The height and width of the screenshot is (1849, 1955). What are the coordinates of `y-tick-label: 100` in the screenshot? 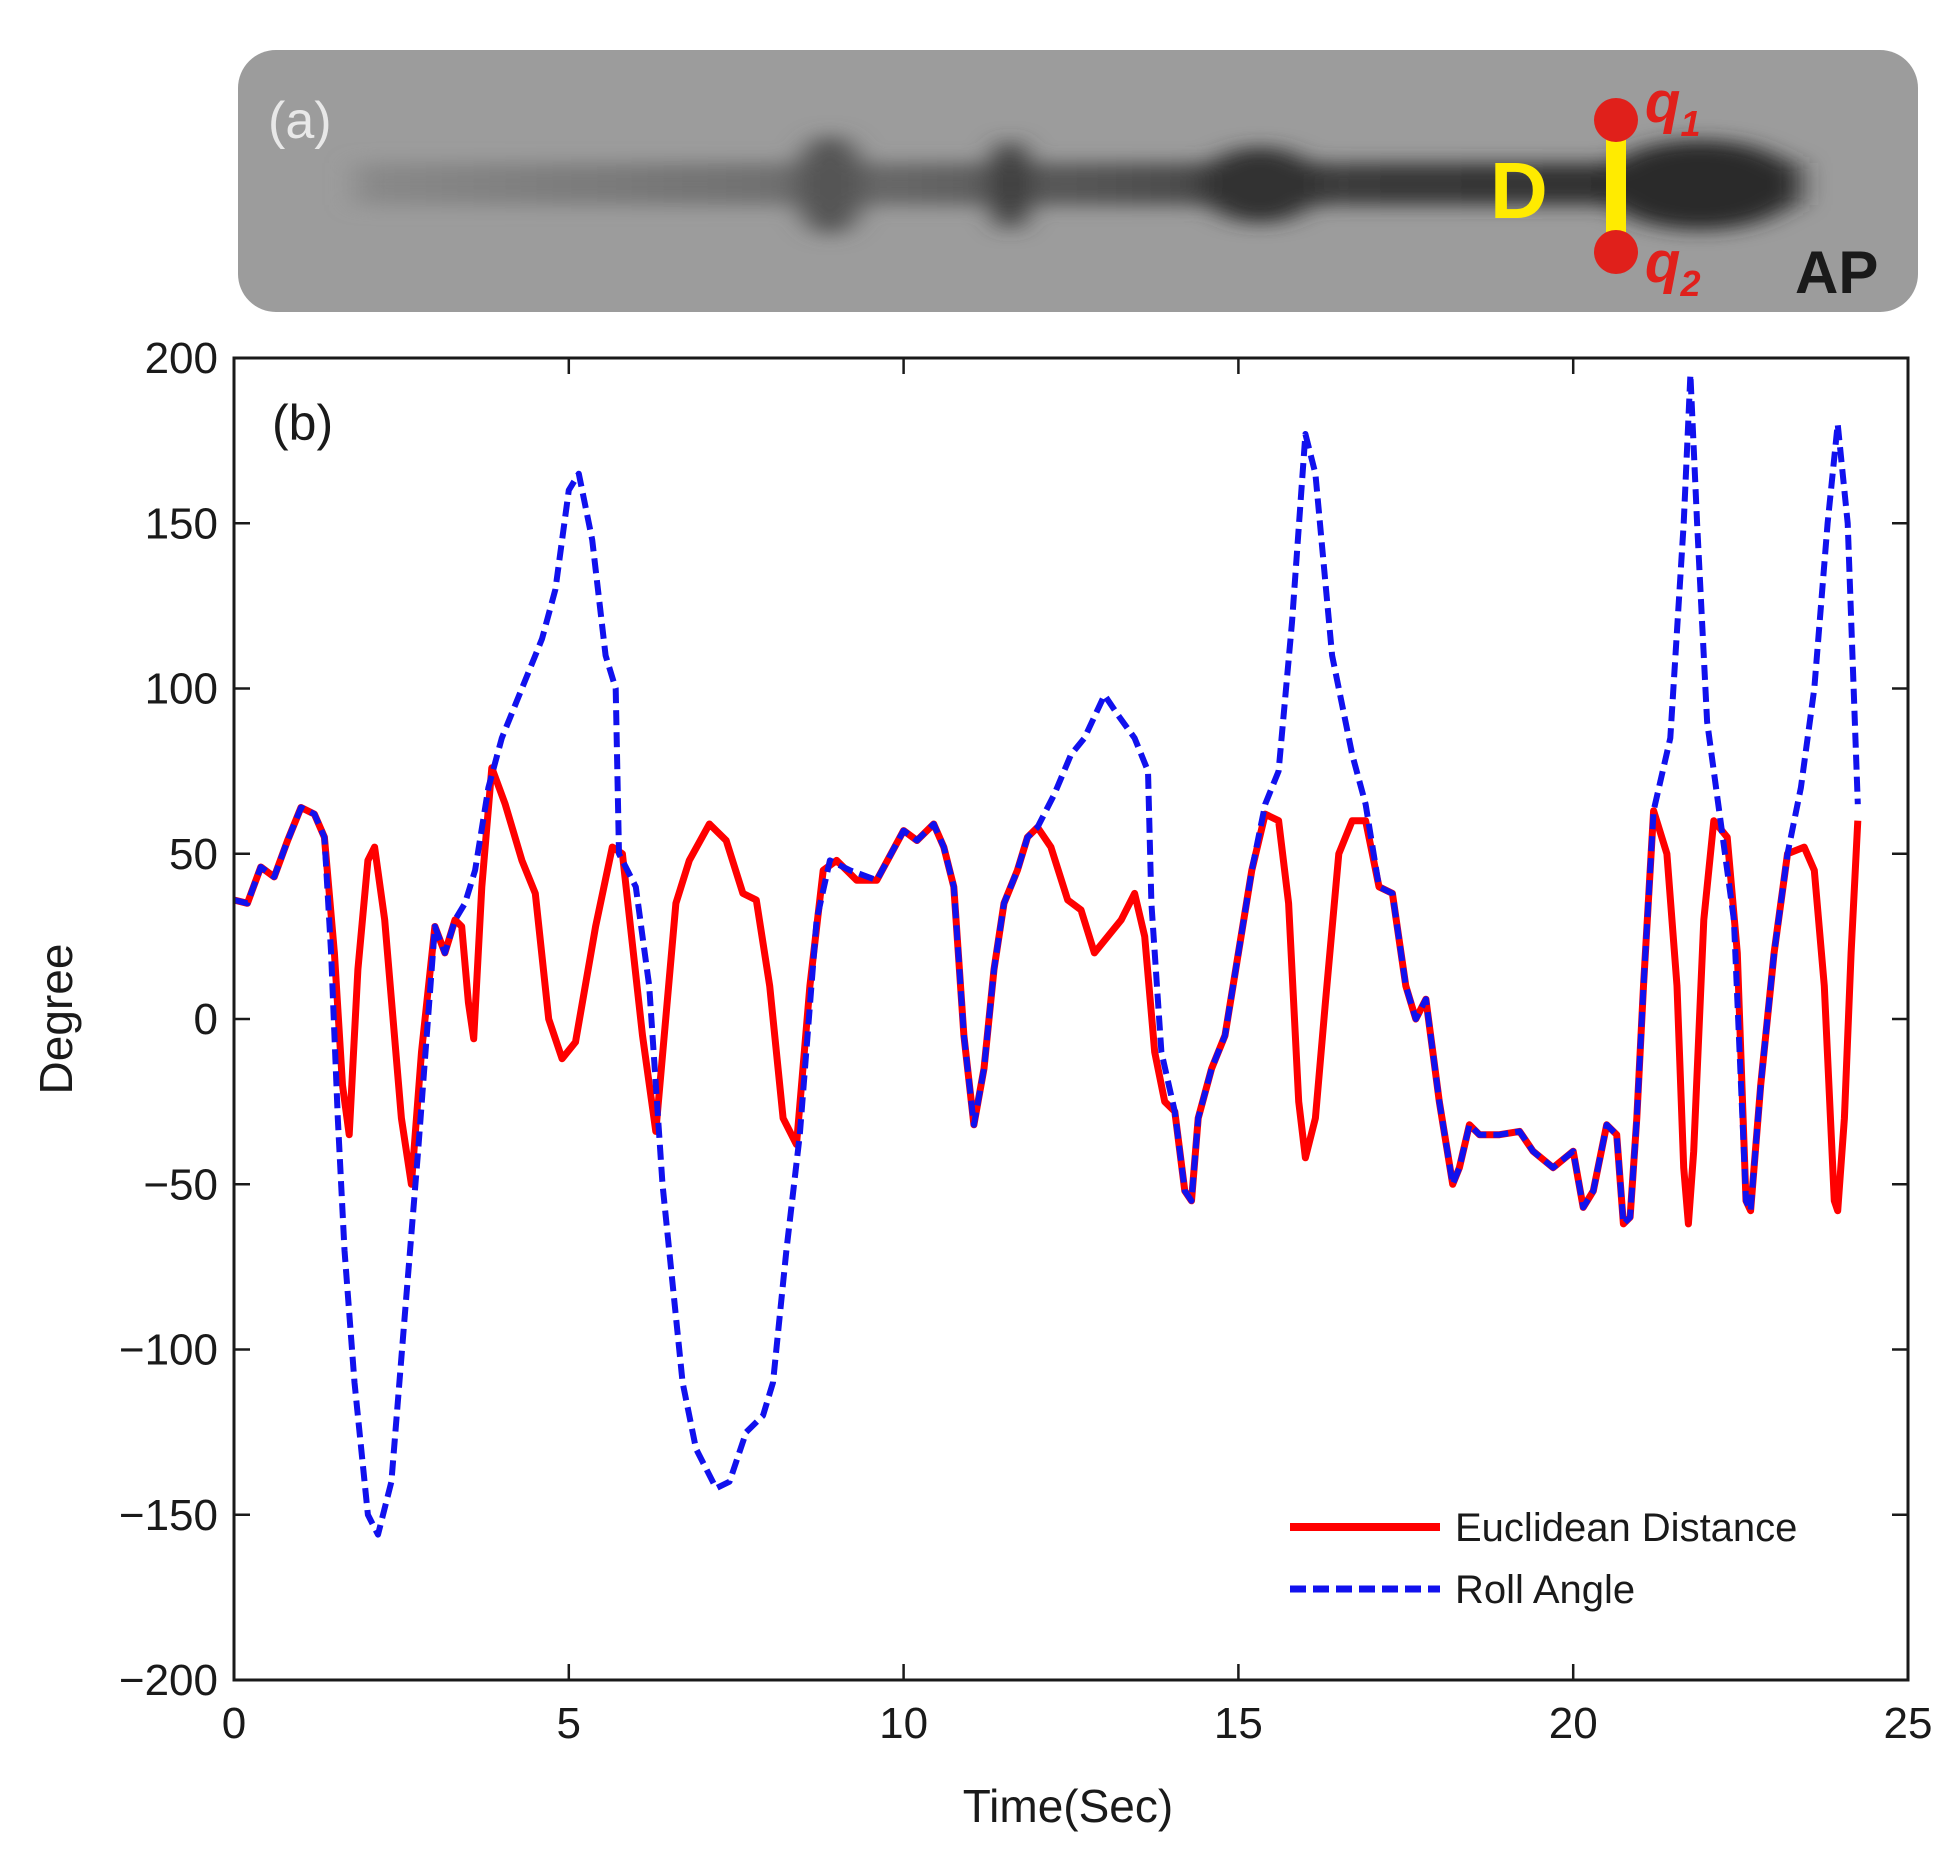 It's located at (181, 689).